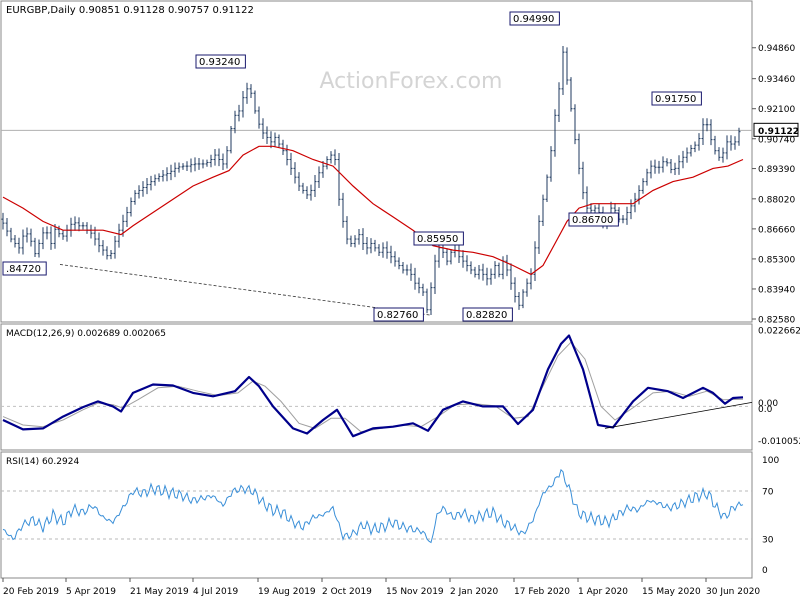 The height and width of the screenshot is (604, 800). I want to click on support-trendline, so click(245, 290).